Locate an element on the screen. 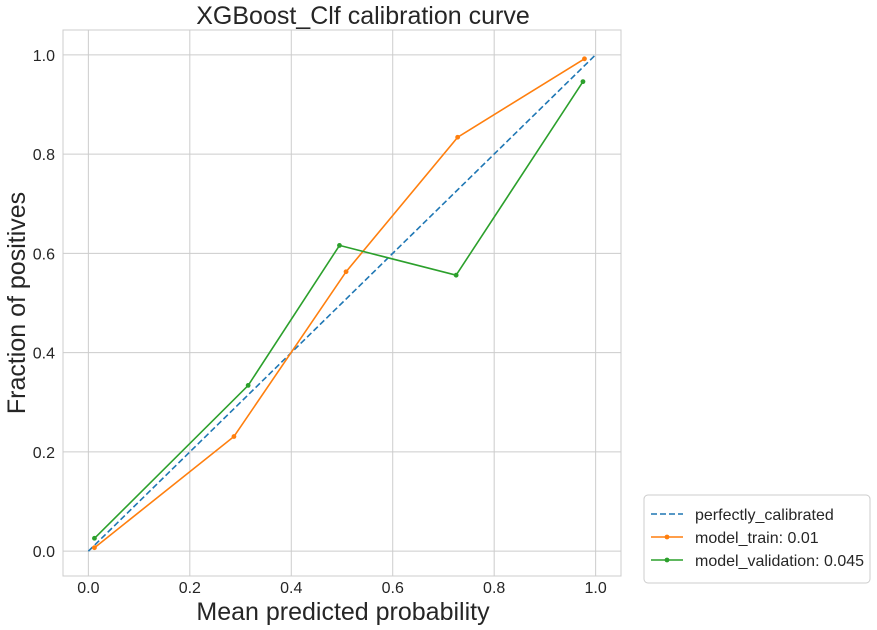  legend-label-2: model_validation: 0.045 is located at coordinates (779, 561).